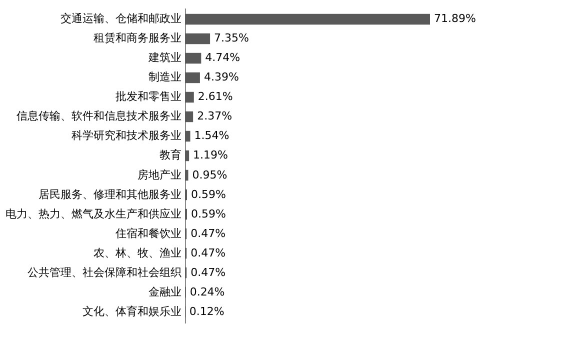 Image resolution: width=563 pixels, height=343 pixels. I want to click on data-label: 0.95%, so click(210, 175).